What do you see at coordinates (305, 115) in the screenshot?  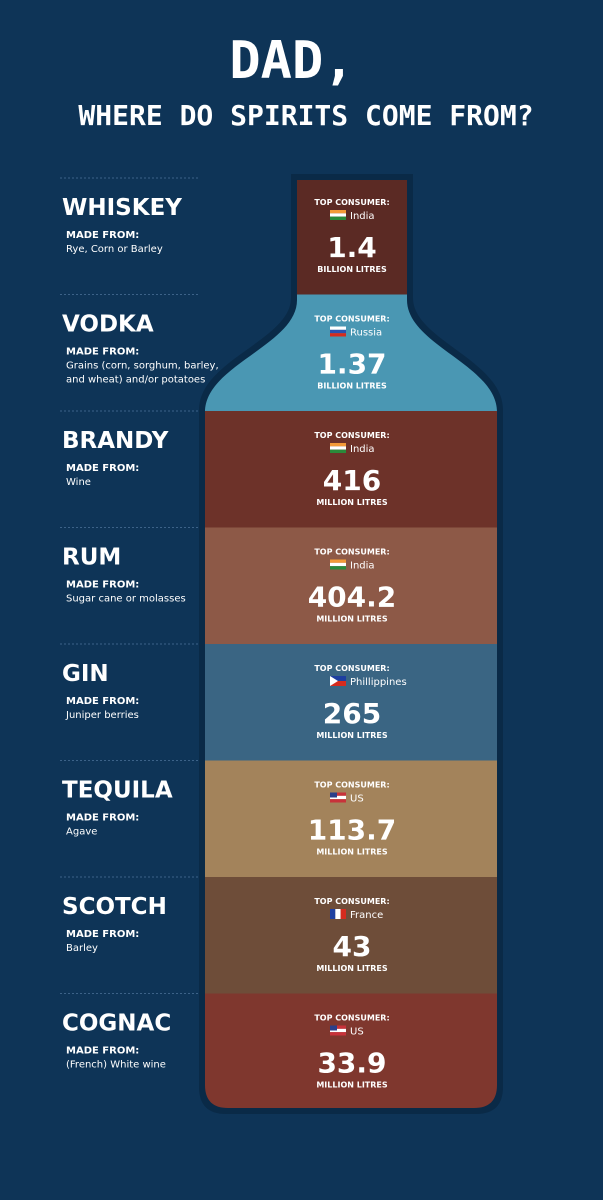 I see `subtitle: WHERE DO SPIRITS COME FROM?` at bounding box center [305, 115].